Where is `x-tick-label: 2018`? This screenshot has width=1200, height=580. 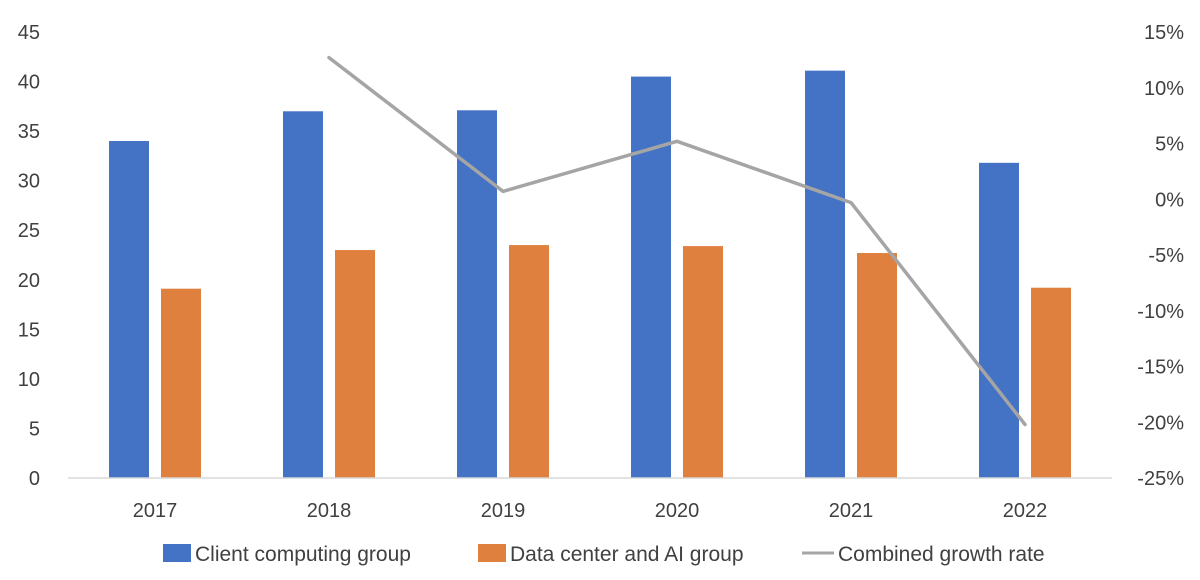 x-tick-label: 2018 is located at coordinates (329, 511).